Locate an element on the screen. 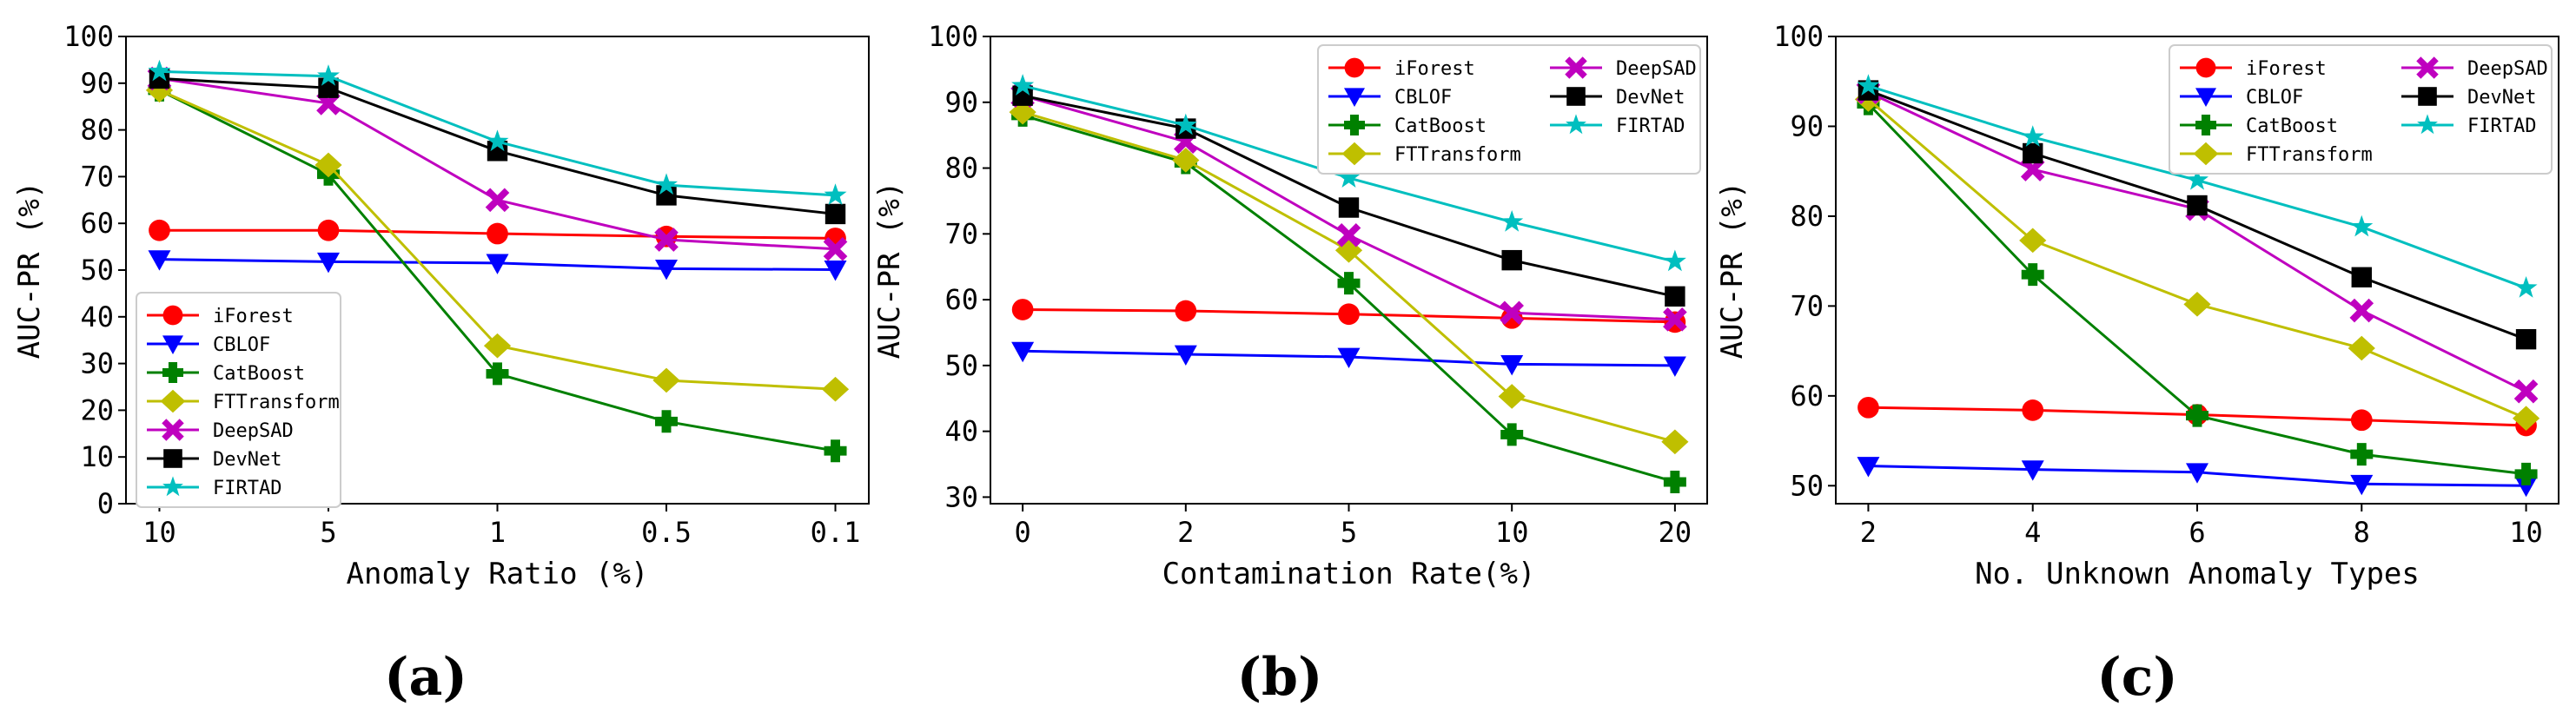 The width and height of the screenshot is (2576, 726). legend-box is located at coordinates (1509, 109).